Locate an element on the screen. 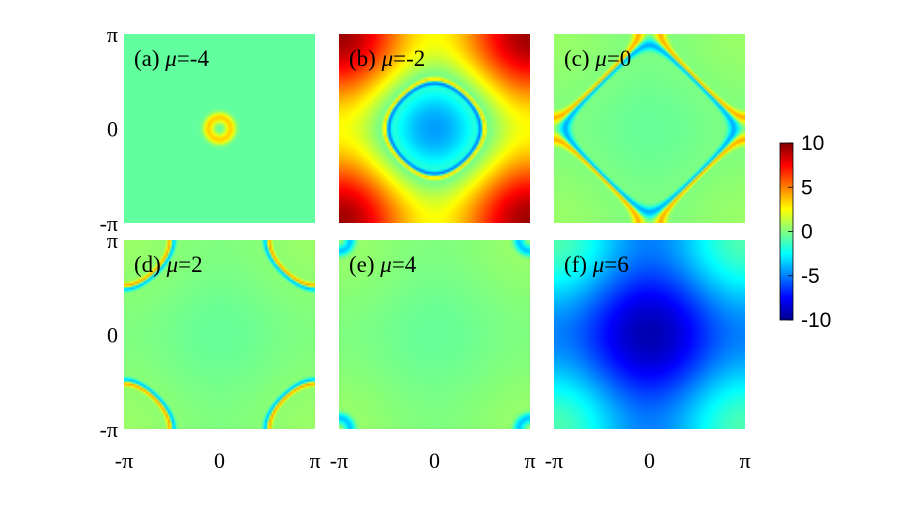 Image resolution: width=913 pixels, height=514 pixels. panel-label-e: (e) μ=4 is located at coordinates (383, 264).